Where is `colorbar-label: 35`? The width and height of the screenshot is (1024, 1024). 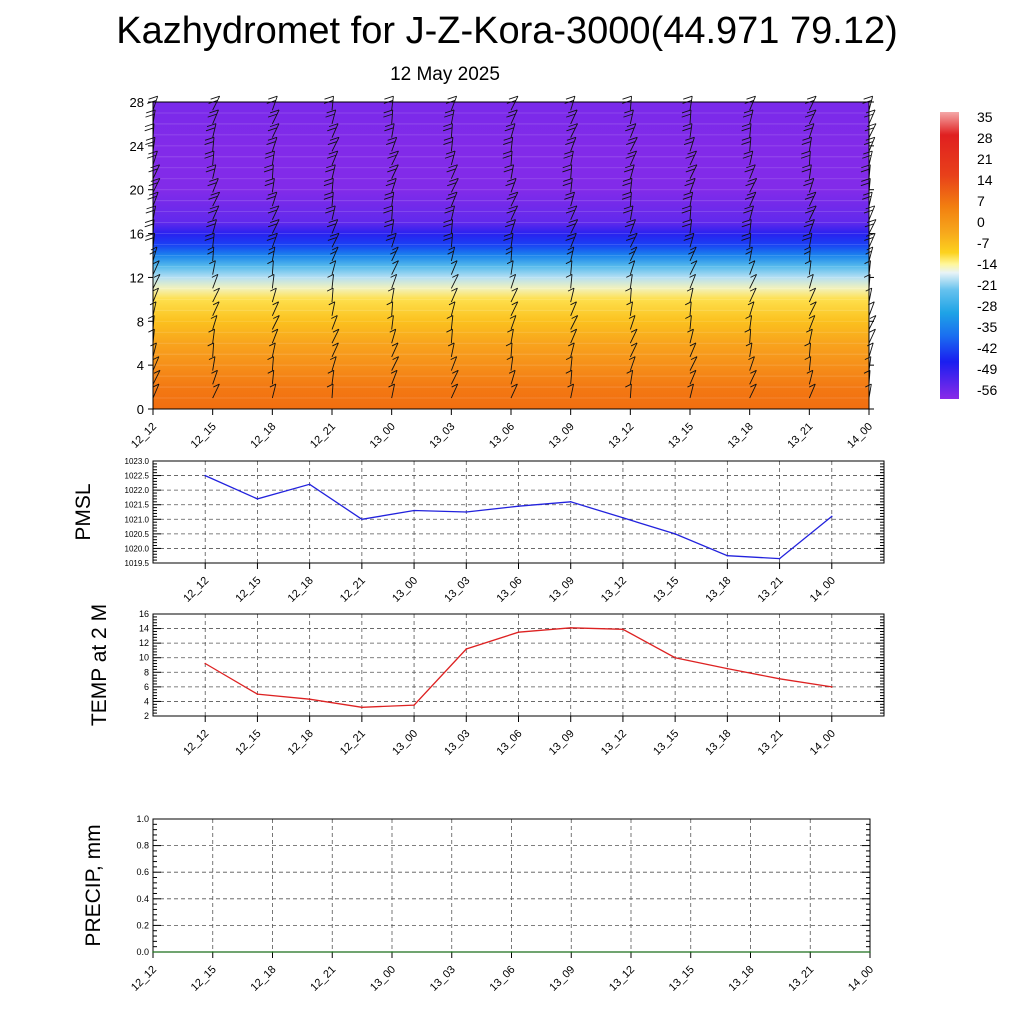
colorbar-label: 35 is located at coordinates (985, 117).